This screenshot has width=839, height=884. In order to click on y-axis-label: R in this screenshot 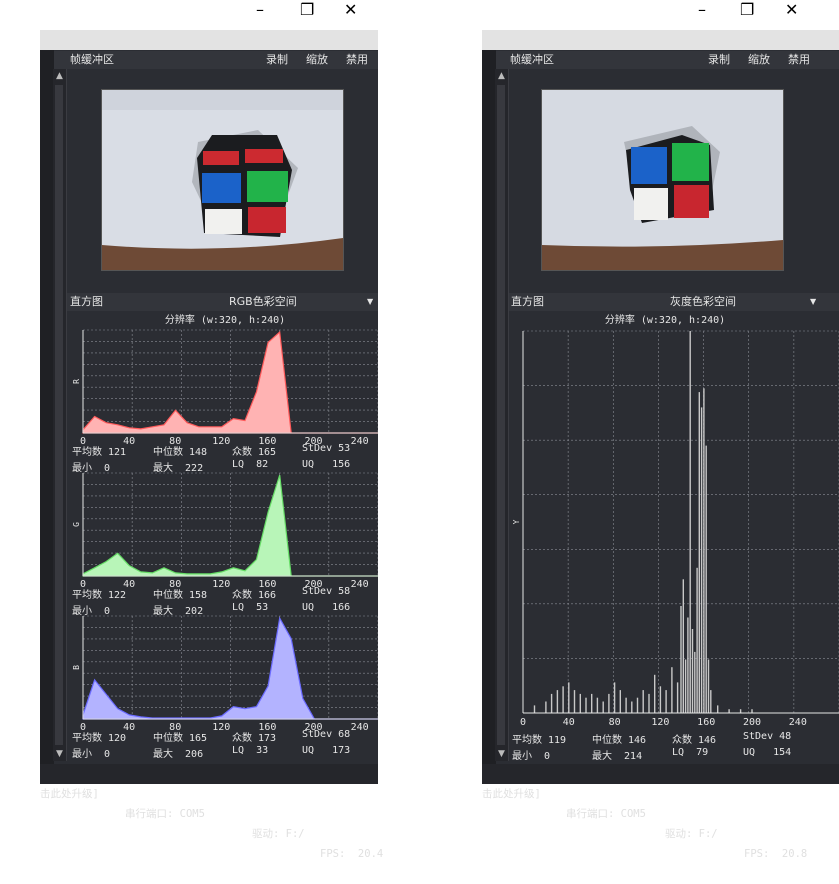, I will do `click(76, 381)`.